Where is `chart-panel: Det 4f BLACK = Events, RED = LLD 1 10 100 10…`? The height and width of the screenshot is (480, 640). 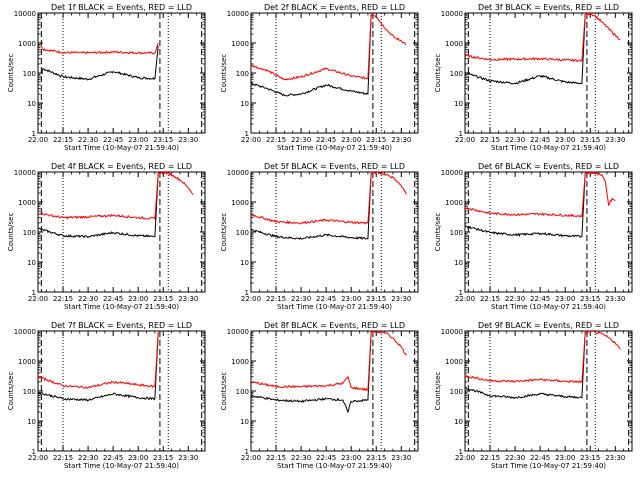
chart-panel: Det 4f BLACK = Events, RED = LLD 1 10 100 10… is located at coordinates (106, 236).